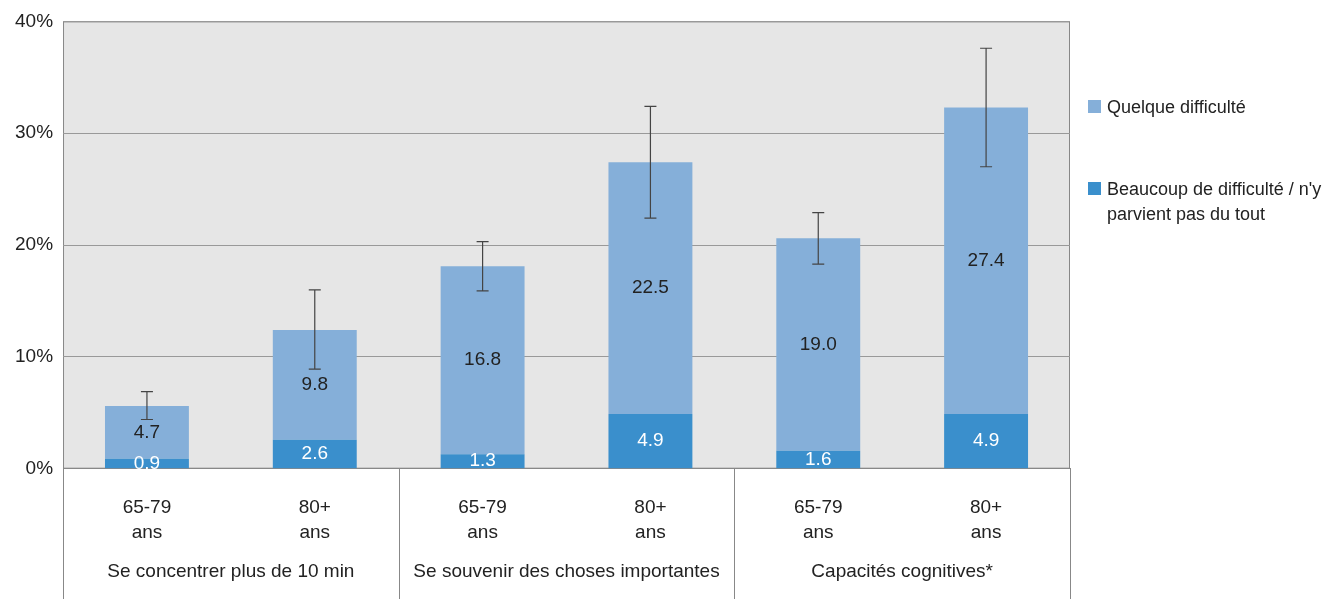 Image resolution: width=1330 pixels, height=599 pixels. What do you see at coordinates (34, 356) in the screenshot?
I see `y-tick-label: 10%` at bounding box center [34, 356].